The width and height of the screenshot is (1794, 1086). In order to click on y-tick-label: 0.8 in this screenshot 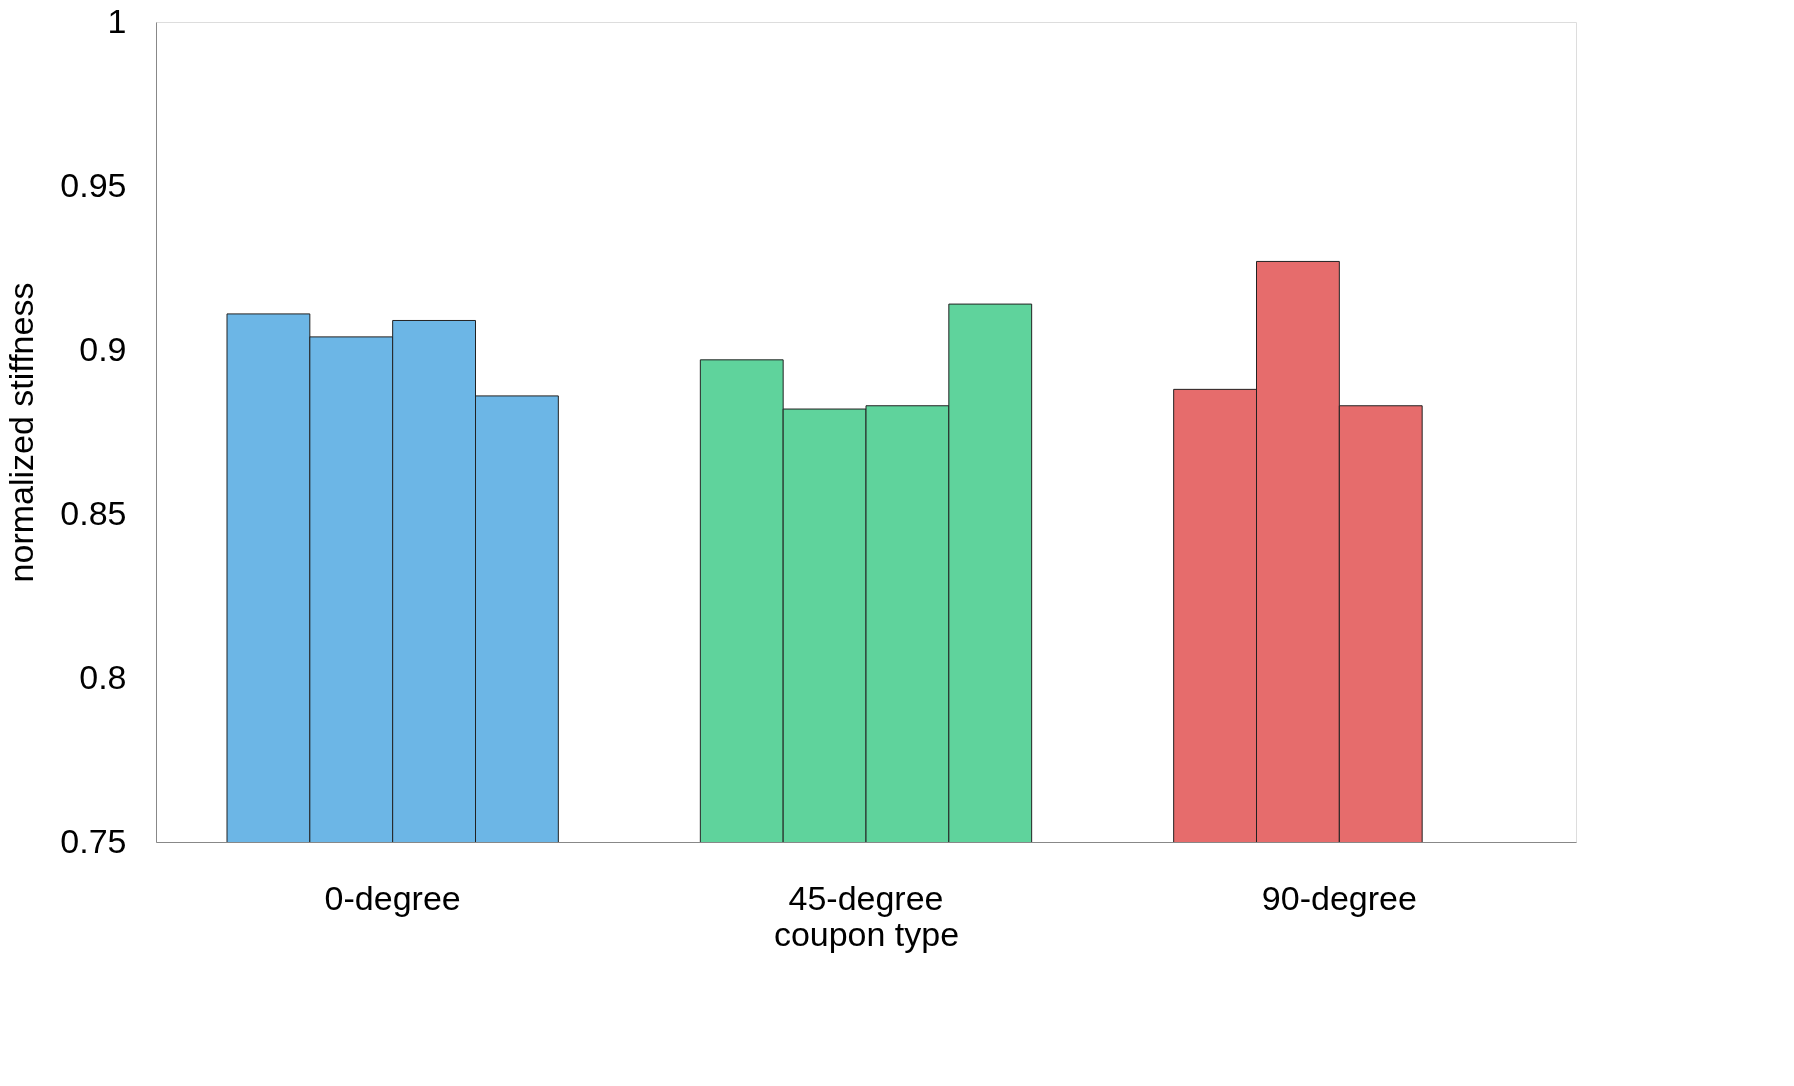, I will do `click(103, 676)`.